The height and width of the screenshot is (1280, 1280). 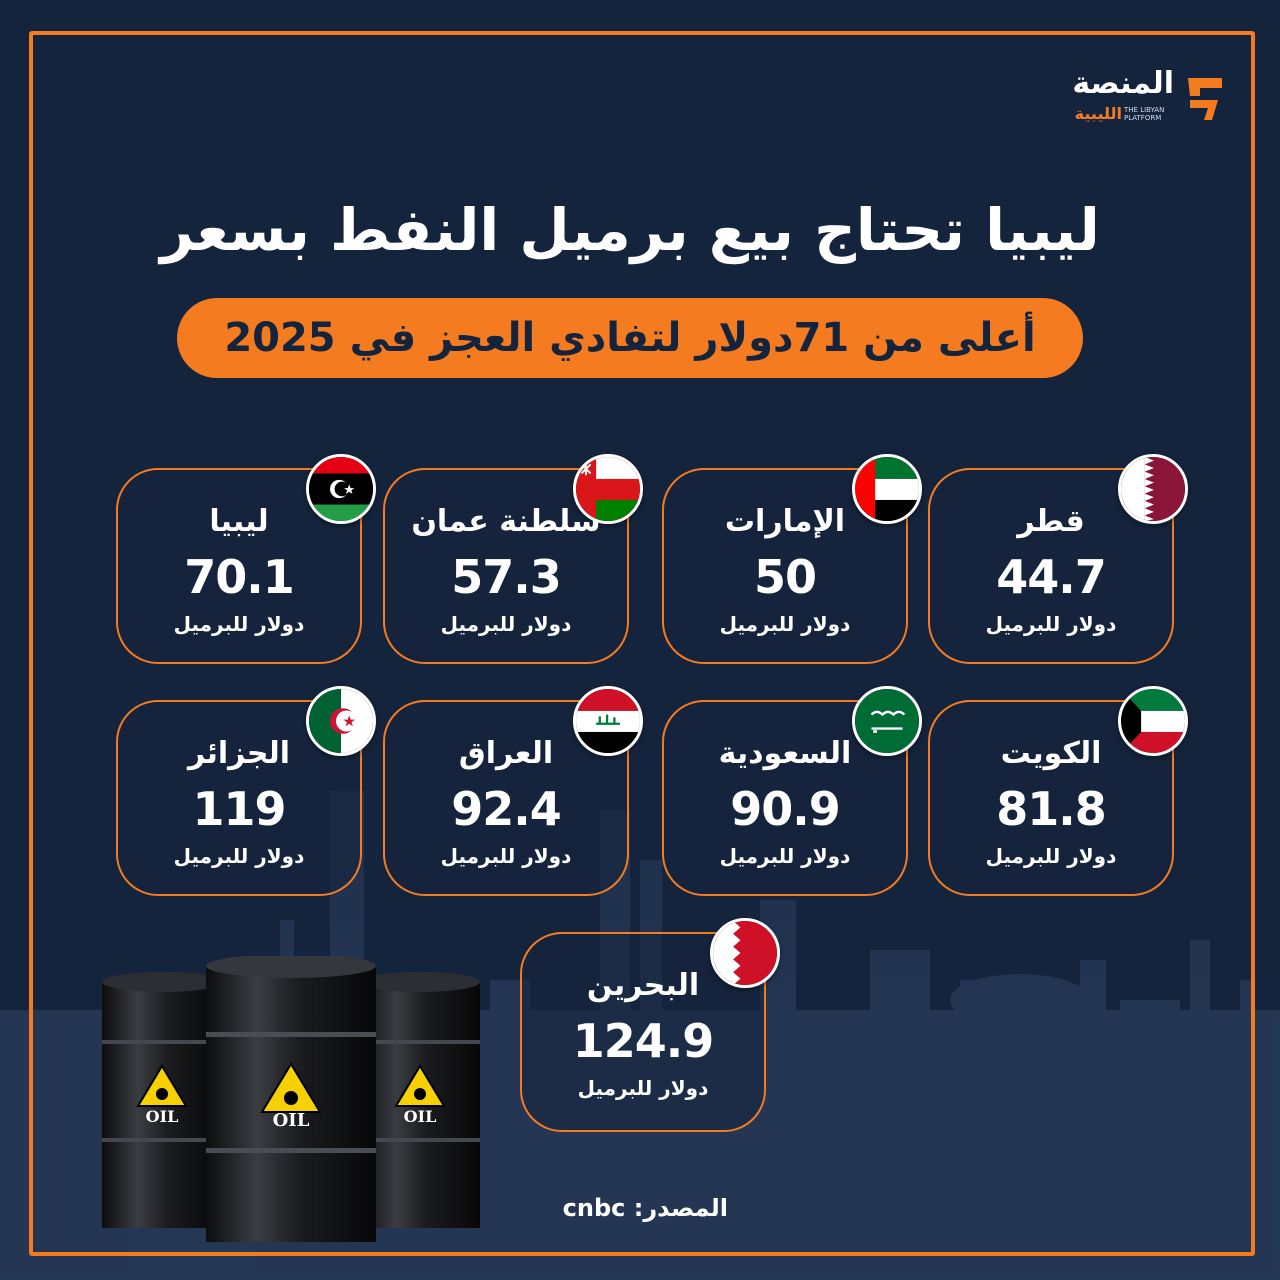 I want to click on subtitle-banner: أعلى من 71دولار لتفادي العجز في 2025, so click(x=630, y=338).